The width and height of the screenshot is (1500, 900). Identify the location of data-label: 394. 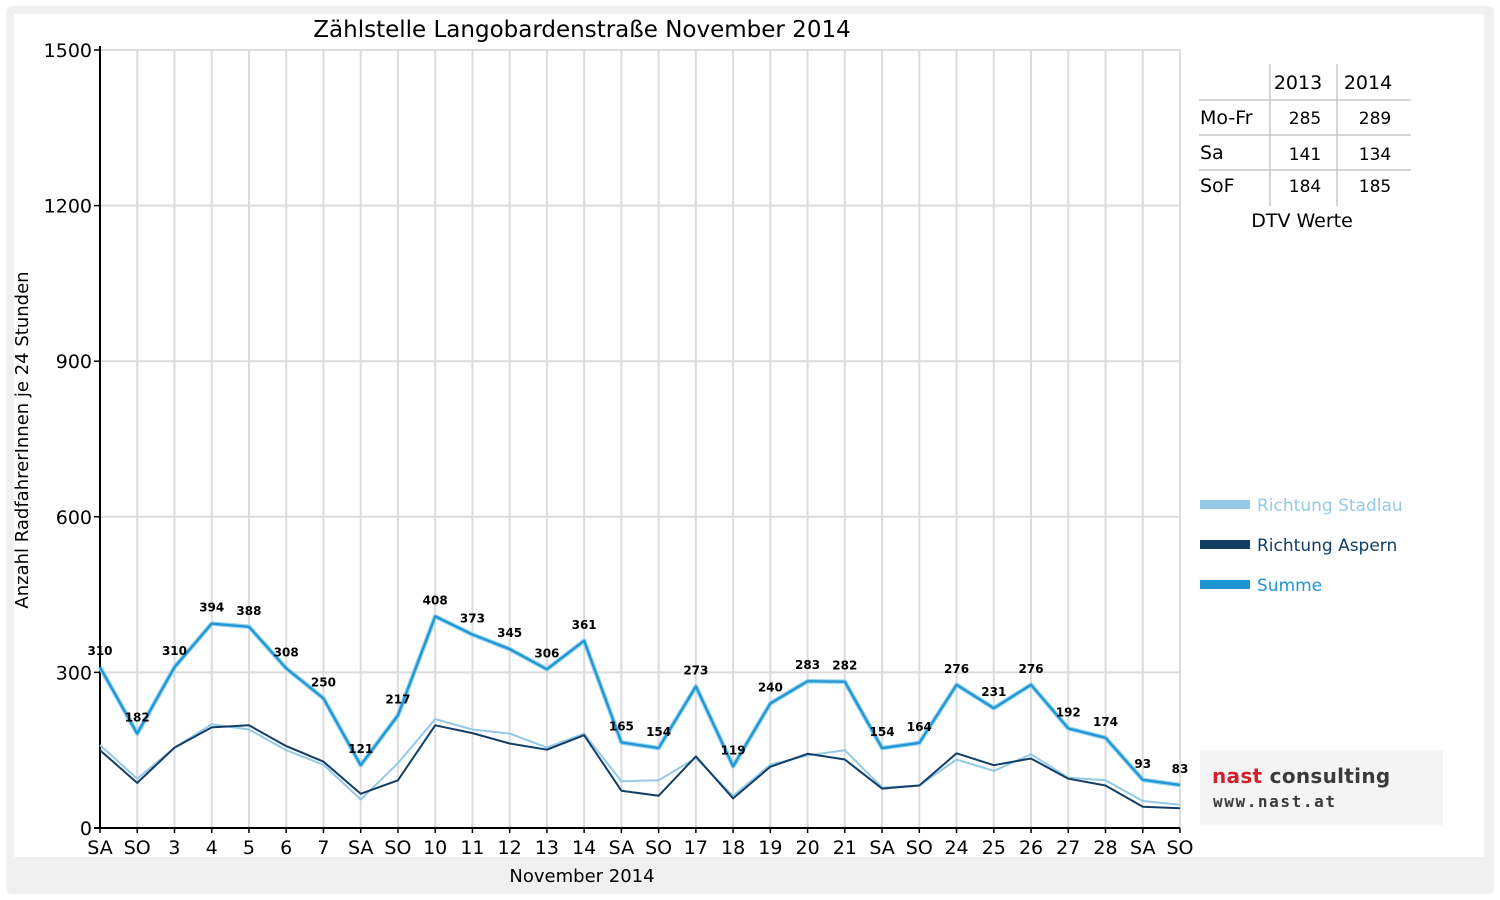
(211, 608).